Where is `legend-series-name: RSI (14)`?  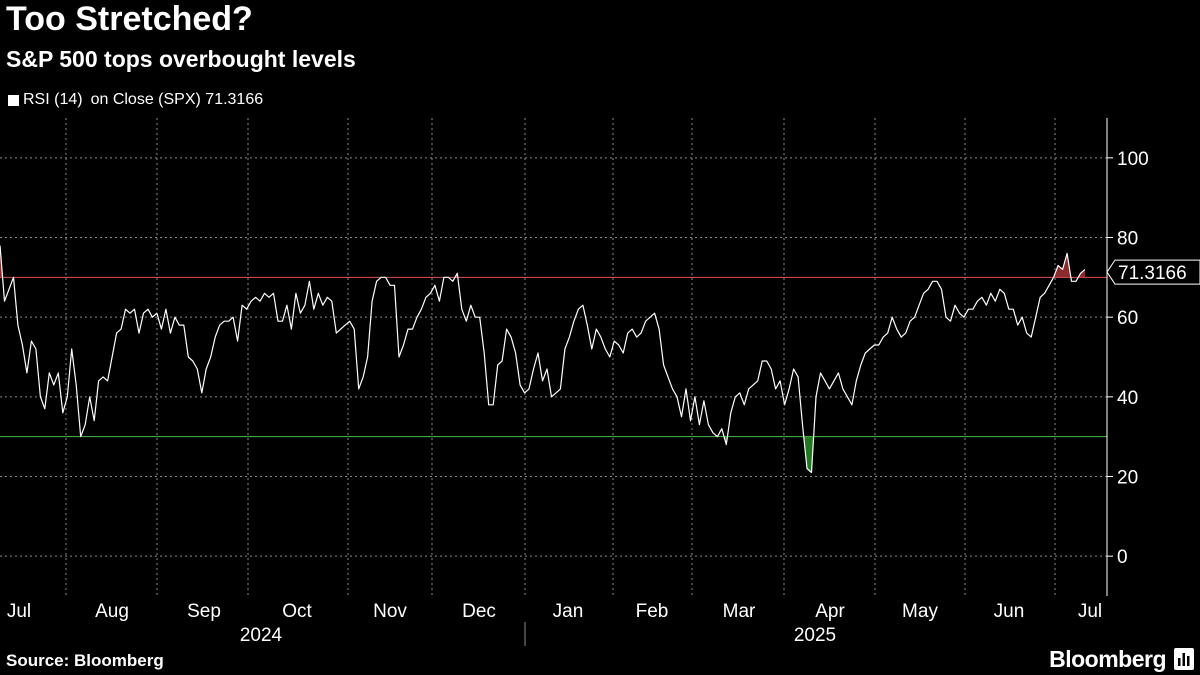 legend-series-name: RSI (14) is located at coordinates (53, 99).